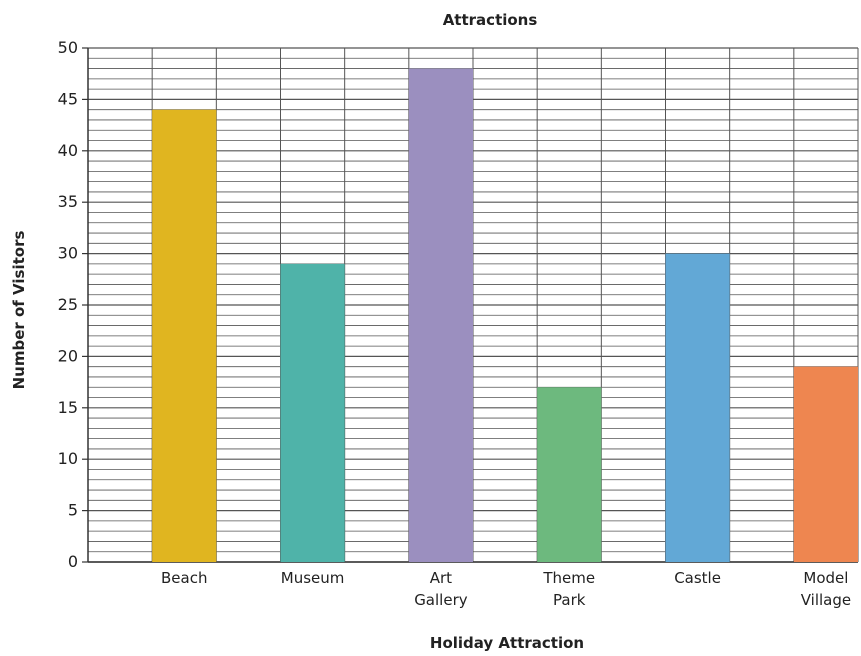  What do you see at coordinates (68, 150) in the screenshot?
I see `y-tick-label: 40` at bounding box center [68, 150].